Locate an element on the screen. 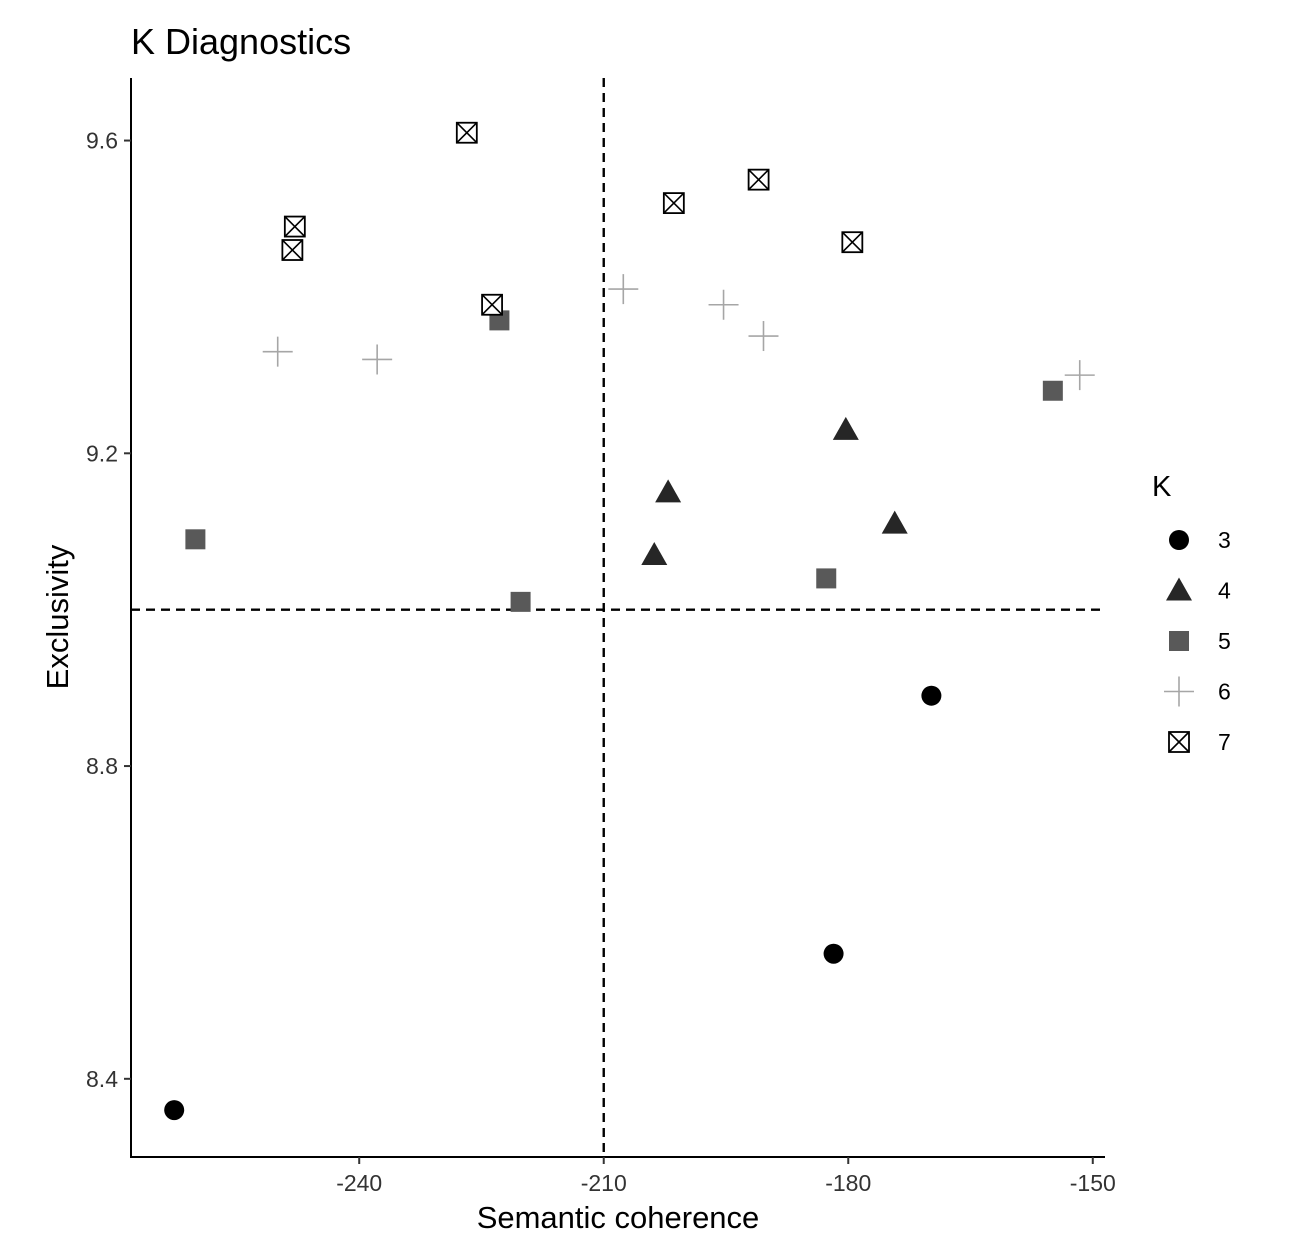 This screenshot has height=1257, width=1290. x-tick-label: -150 is located at coordinates (1093, 1183).